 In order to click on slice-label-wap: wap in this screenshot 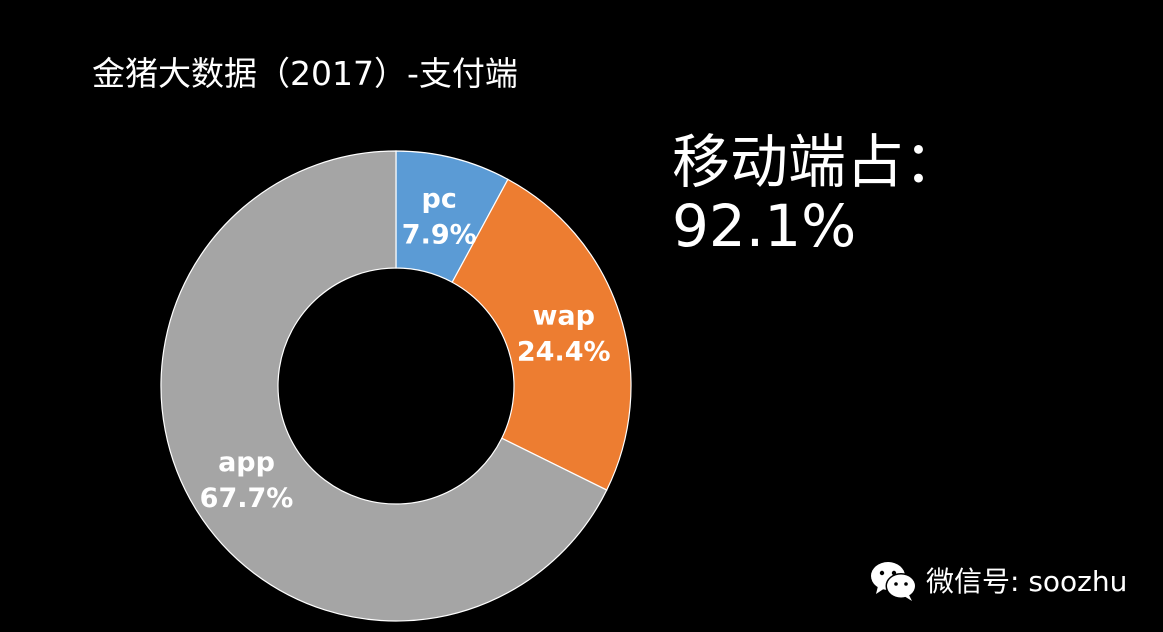, I will do `click(563, 316)`.